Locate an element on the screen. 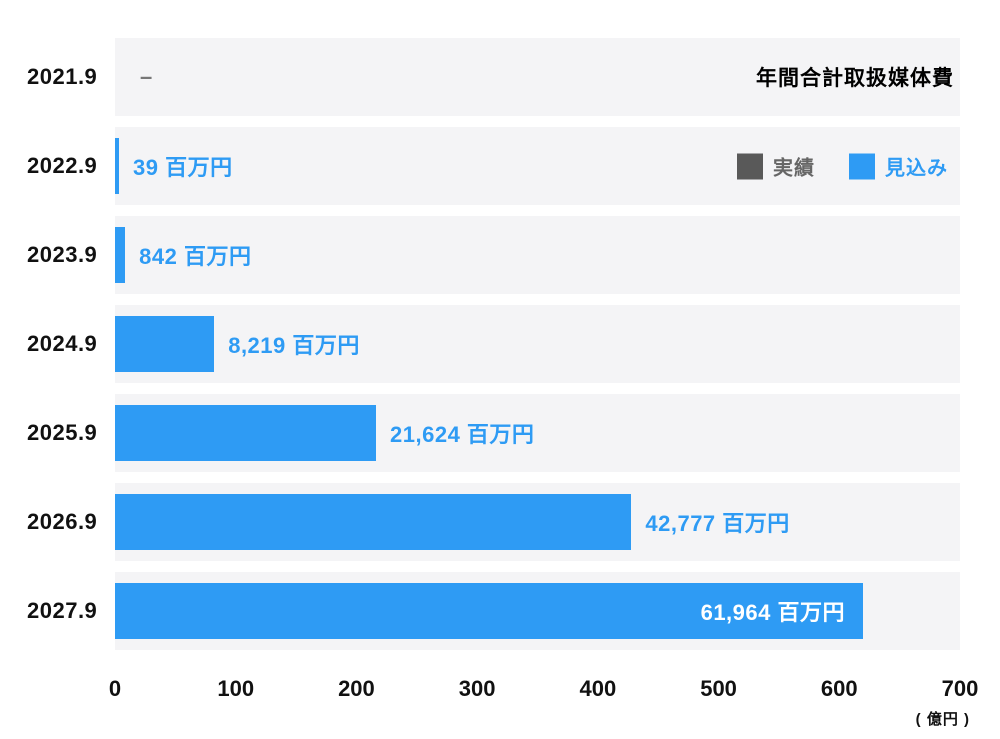  year-label: 2021.9 is located at coordinates (62, 76).